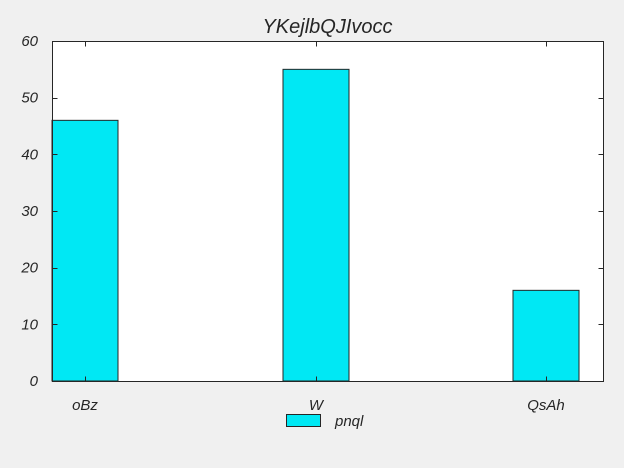  I want to click on y-tick-label: 20, so click(29, 268).